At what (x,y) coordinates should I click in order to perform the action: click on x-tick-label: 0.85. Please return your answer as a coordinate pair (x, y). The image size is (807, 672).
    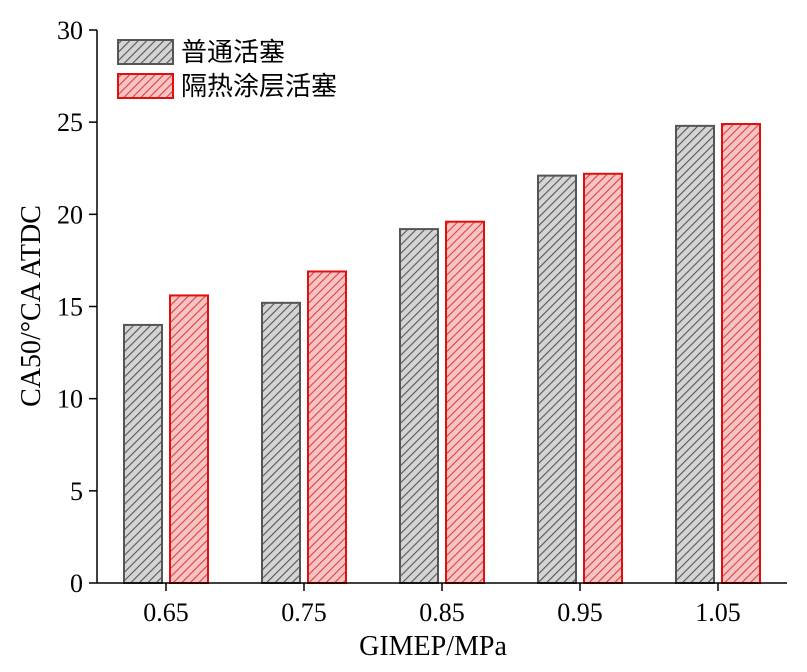
    Looking at the image, I should click on (442, 612).